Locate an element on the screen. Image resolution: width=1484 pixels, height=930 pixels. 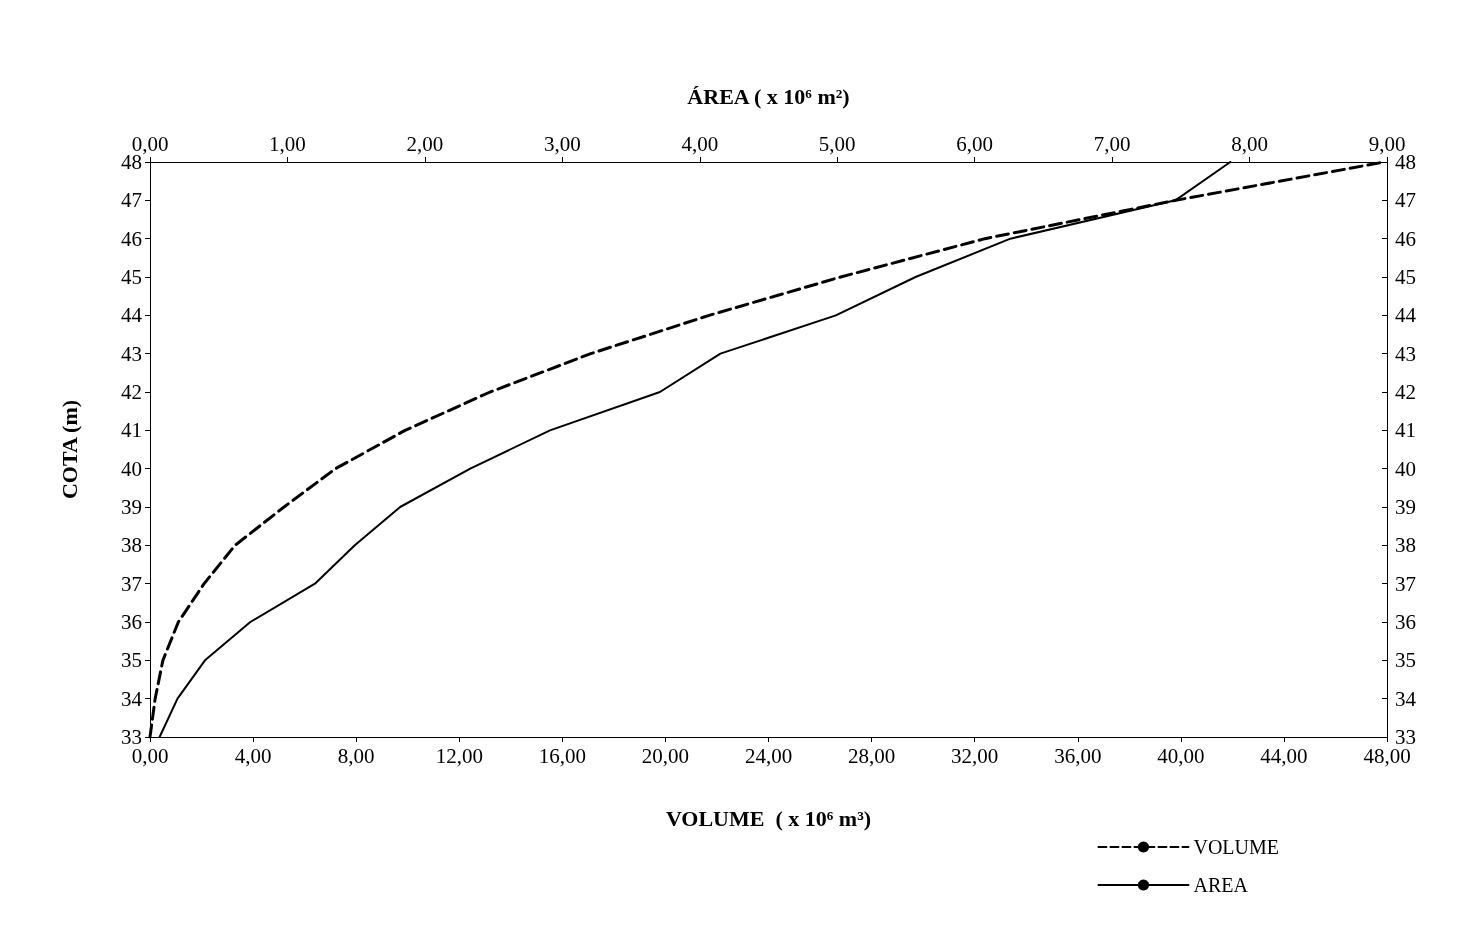
y-axis-title: COTA (m) is located at coordinates (69, 449).